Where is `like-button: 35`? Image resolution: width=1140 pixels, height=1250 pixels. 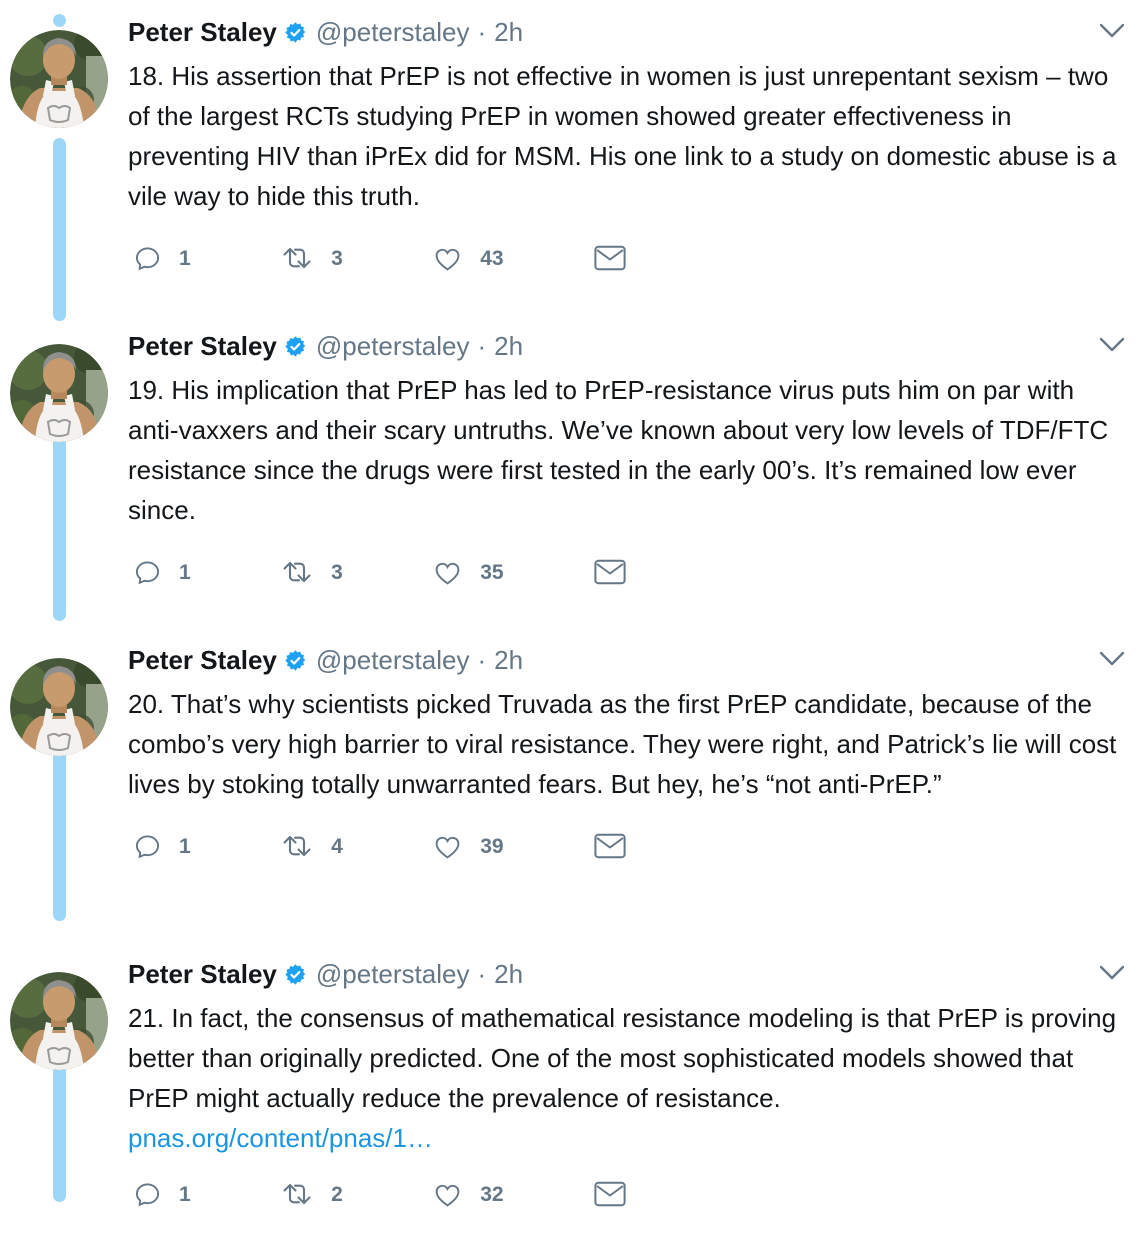 like-button: 35 is located at coordinates (468, 572).